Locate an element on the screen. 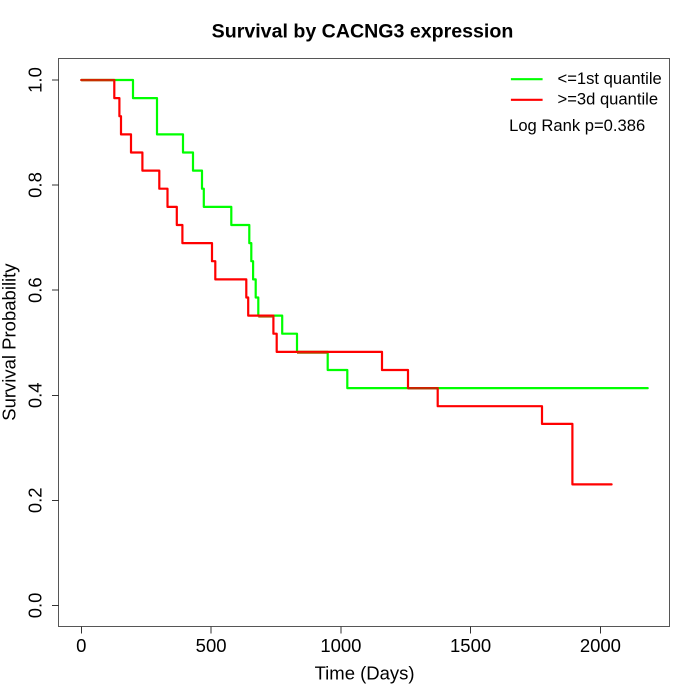 Image resolution: width=700 pixels, height=700 pixels. svg-text: 1500 is located at coordinates (470, 645).